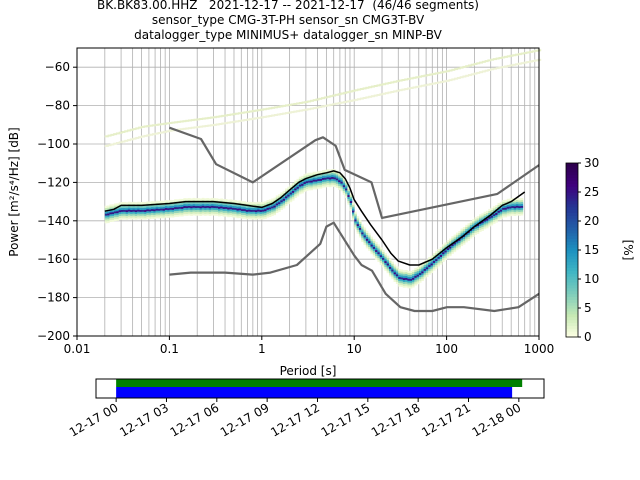  I want to click on colorbar-tick-label: 10, so click(591, 279).